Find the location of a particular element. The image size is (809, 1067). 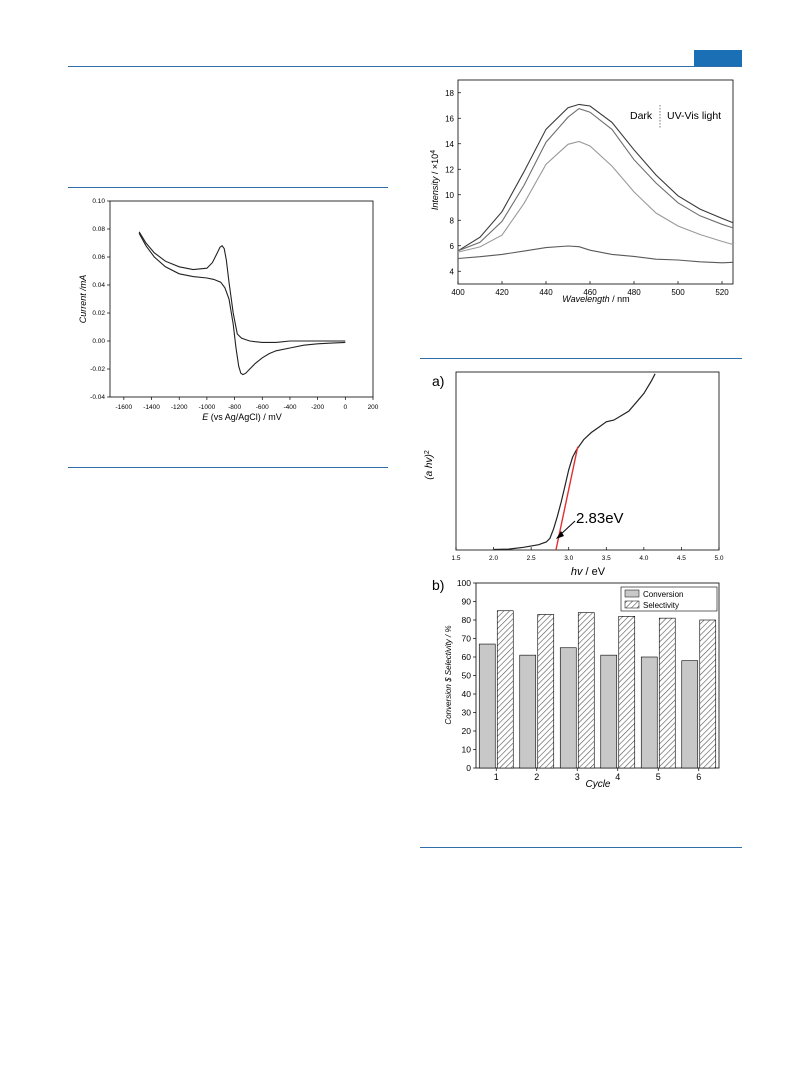

cv-curve-reverse is located at coordinates (242, 304).